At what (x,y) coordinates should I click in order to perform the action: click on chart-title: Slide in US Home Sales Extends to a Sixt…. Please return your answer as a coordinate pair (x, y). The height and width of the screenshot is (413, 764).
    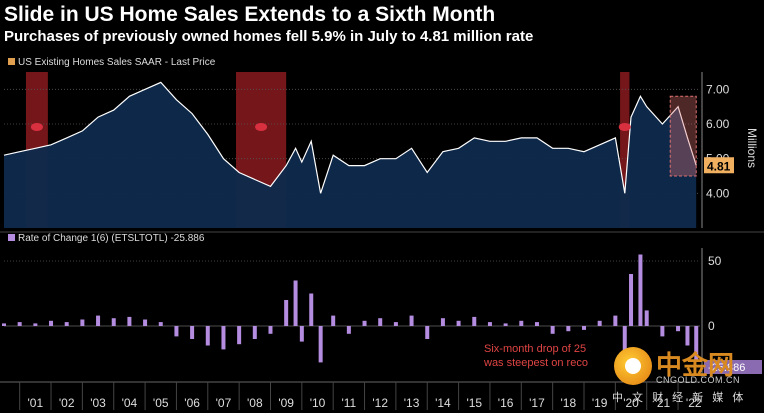
    Looking at the image, I should click on (250, 14).